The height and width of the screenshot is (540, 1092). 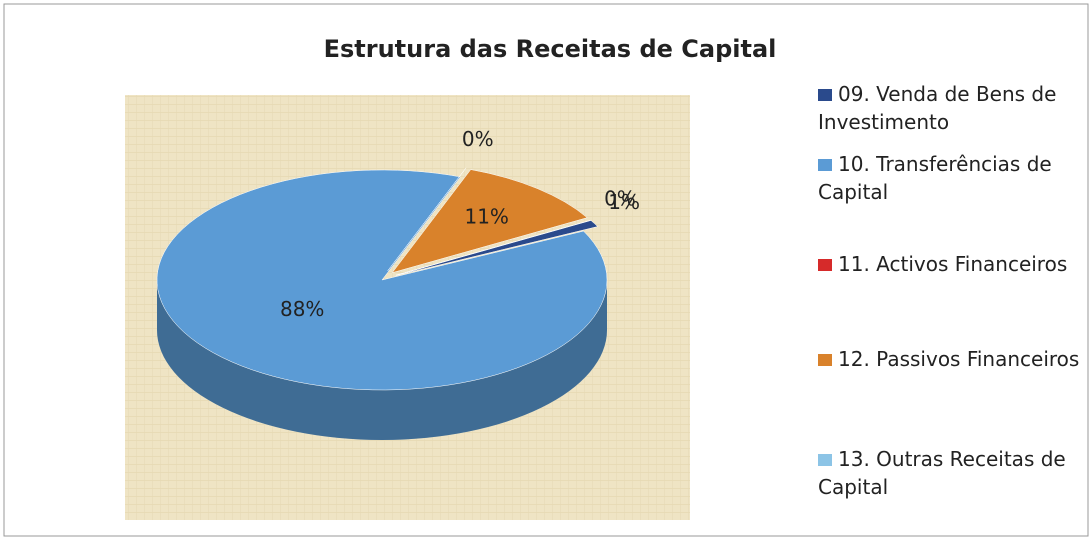 I want to click on legend-item: 10. Transferências de Capital, so click(x=953, y=178).